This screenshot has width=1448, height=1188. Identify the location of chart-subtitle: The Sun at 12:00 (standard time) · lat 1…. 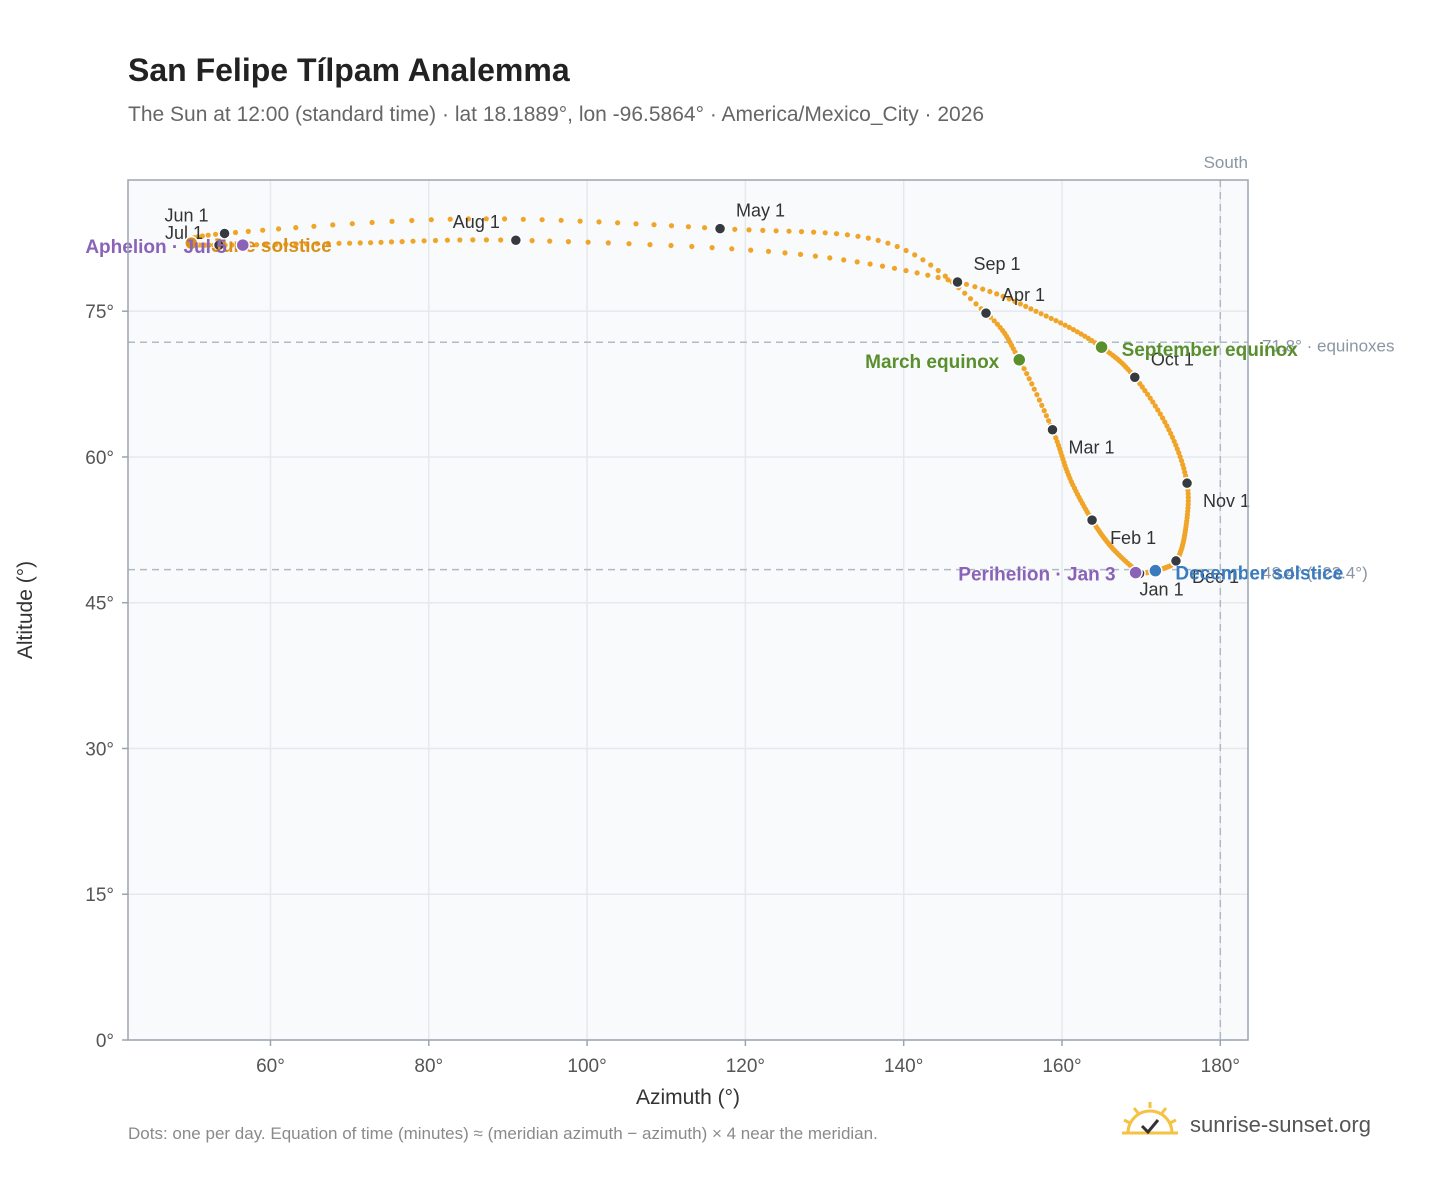
(556, 114).